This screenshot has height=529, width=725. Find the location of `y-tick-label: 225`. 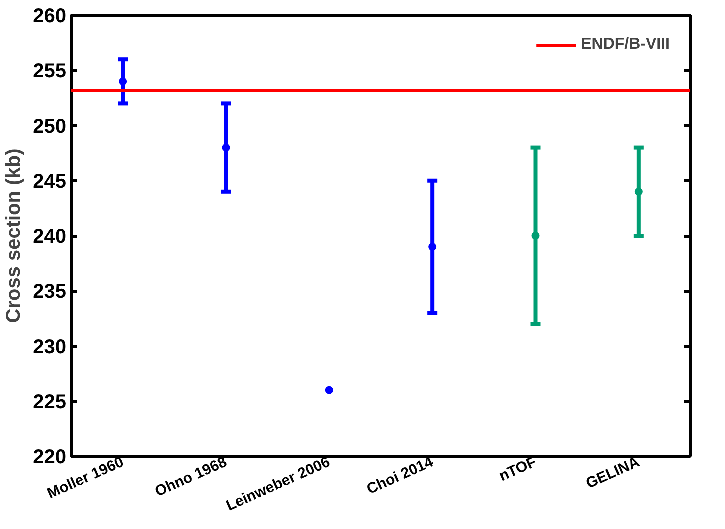

y-tick-label: 225 is located at coordinates (50, 402).